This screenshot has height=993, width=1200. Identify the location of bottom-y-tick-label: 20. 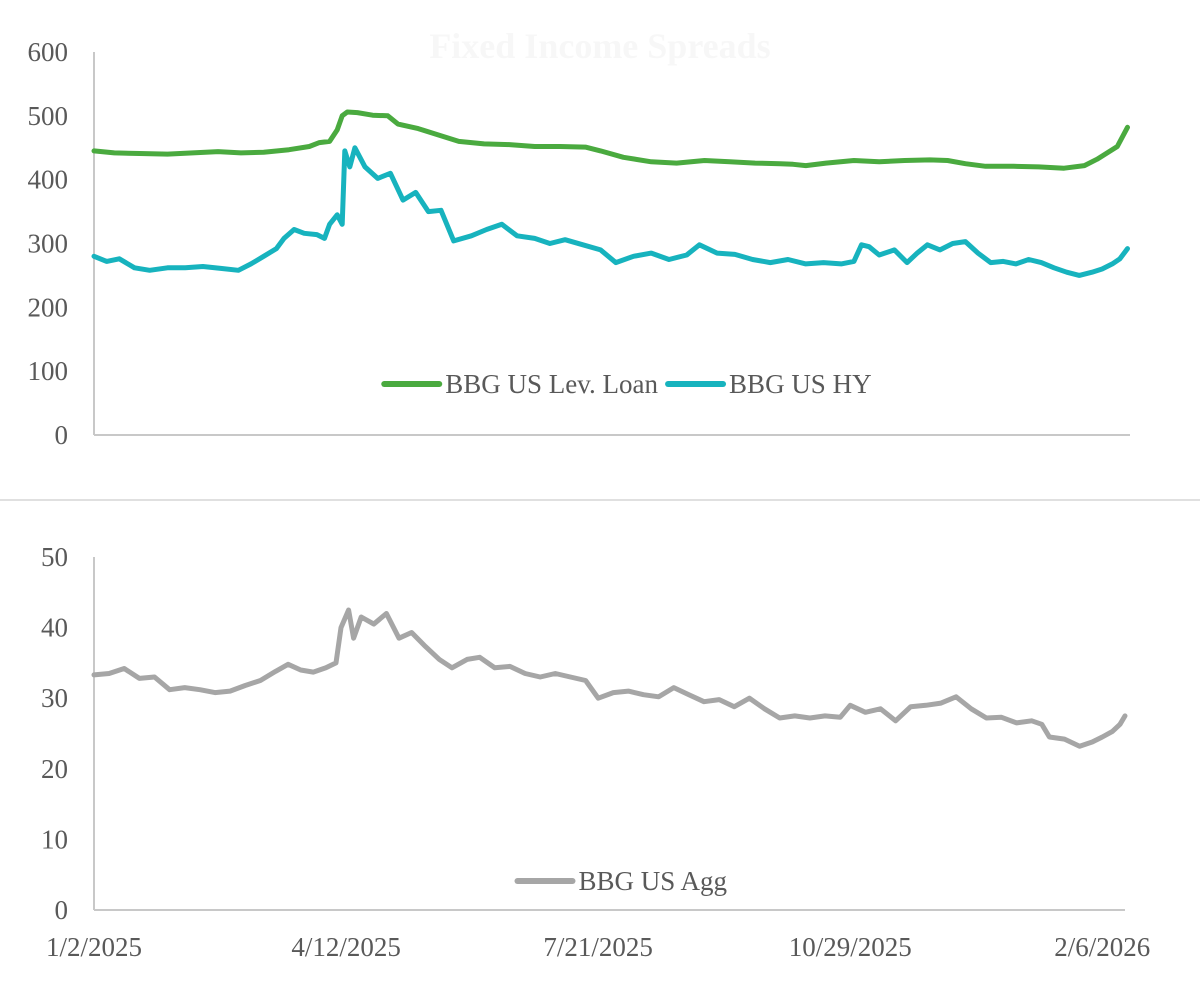
(54, 769).